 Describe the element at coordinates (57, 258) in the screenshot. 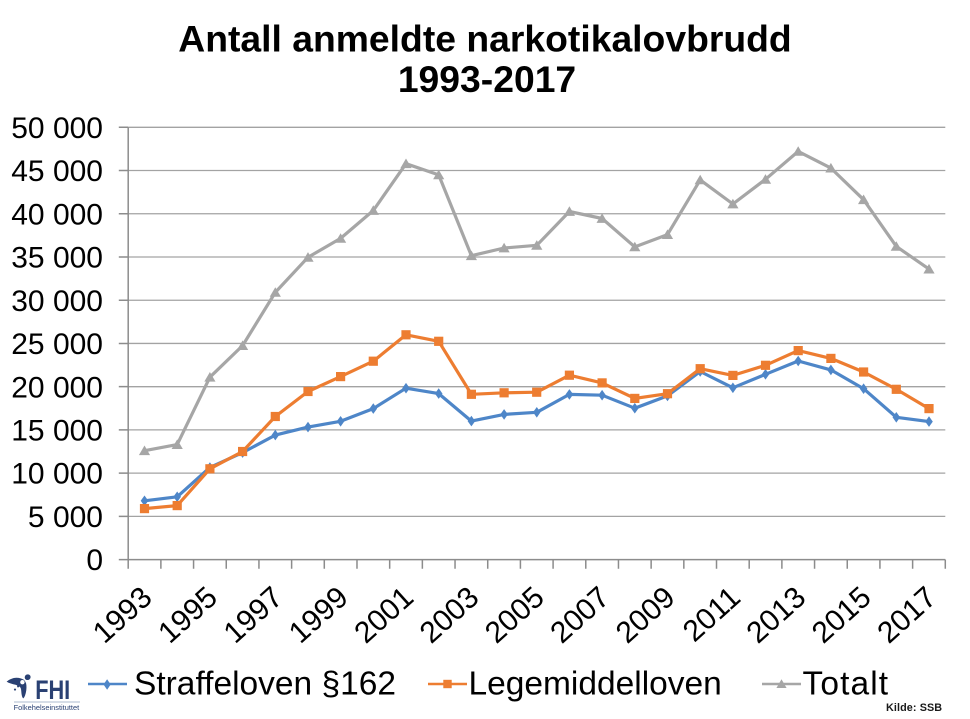

I see `svg-text: 35 000` at that location.